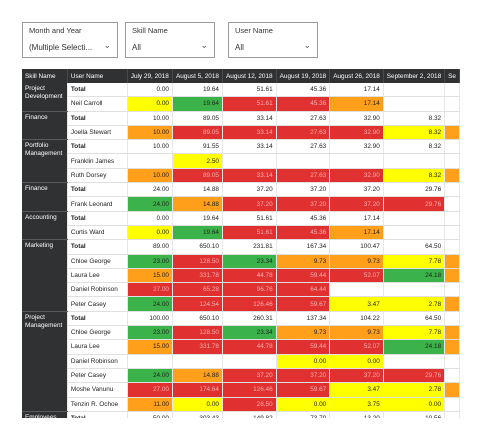  Describe the element at coordinates (414, 176) in the screenshot. I see `value-cell: 8.32` at that location.